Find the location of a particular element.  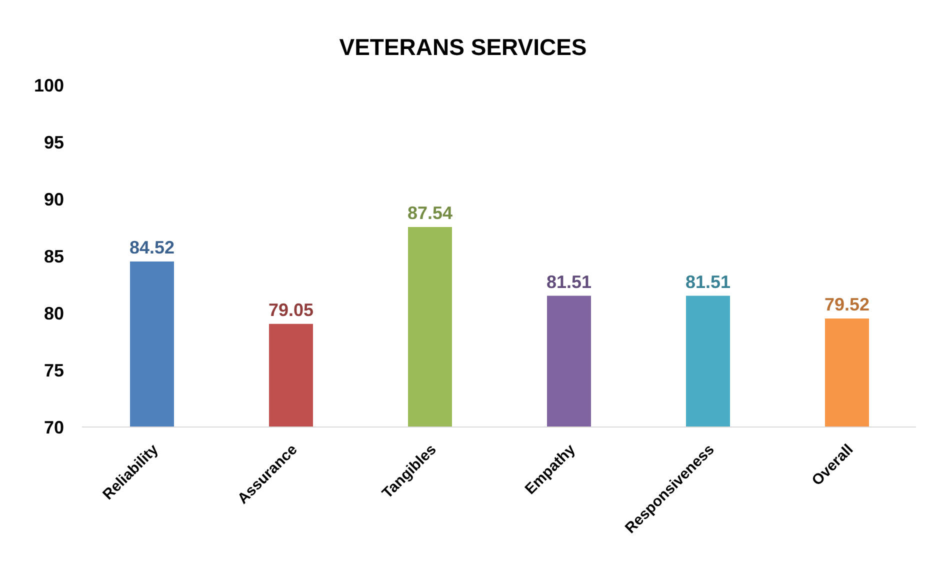

y-tick-label: 85 is located at coordinates (54, 256).